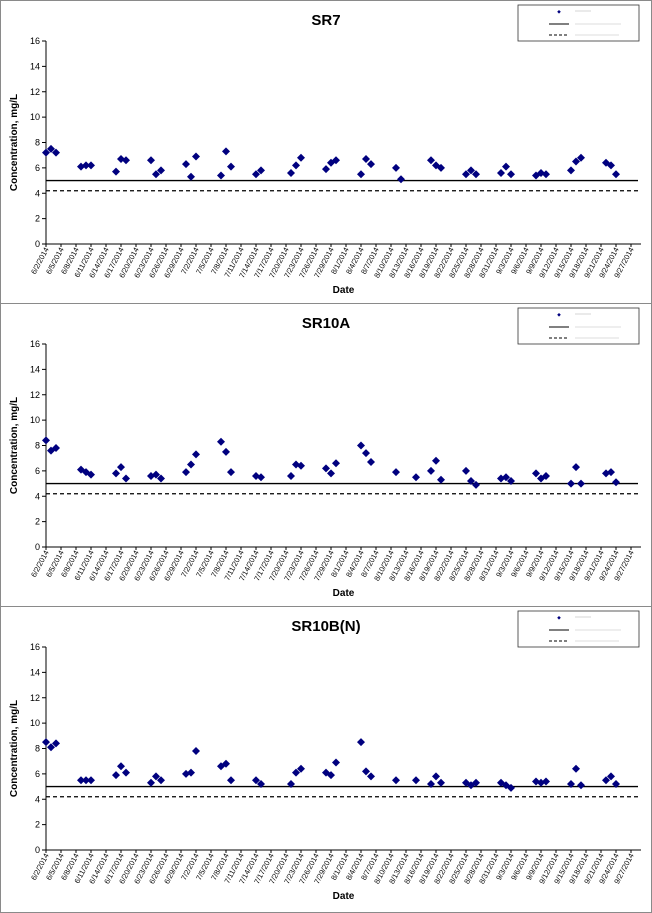 This screenshot has width=652, height=913. Describe the element at coordinates (325, 20) in the screenshot. I see `chart-title: SR7` at that location.